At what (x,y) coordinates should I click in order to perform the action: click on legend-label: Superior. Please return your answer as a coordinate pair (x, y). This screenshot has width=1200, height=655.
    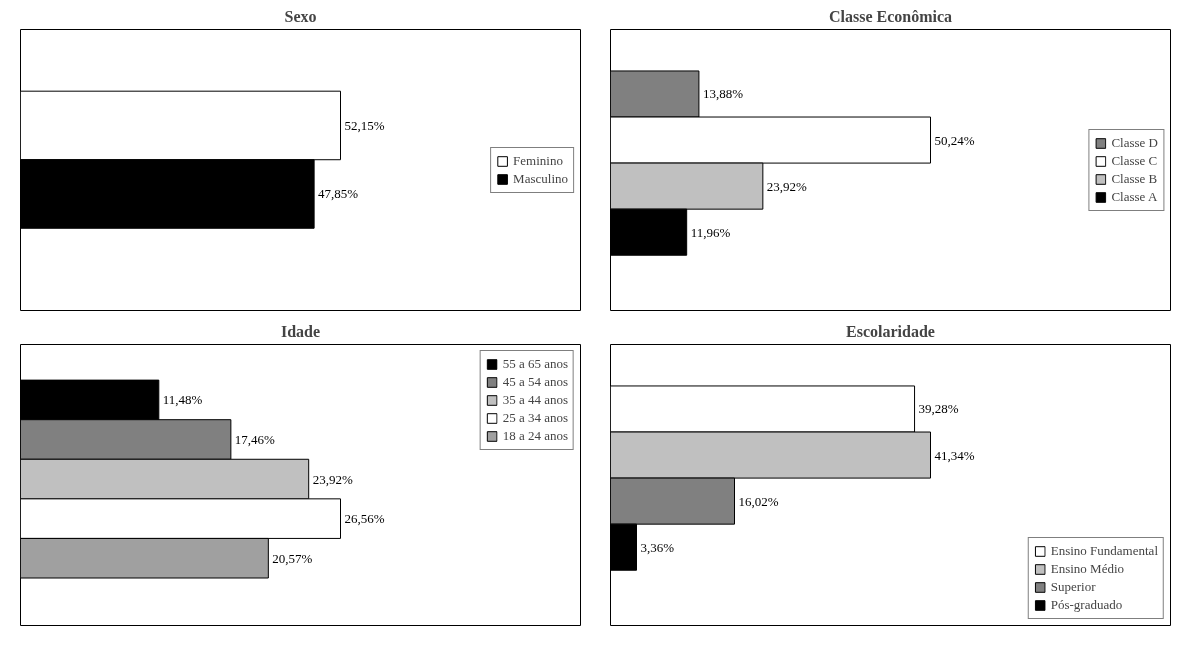
    Looking at the image, I should click on (1073, 587).